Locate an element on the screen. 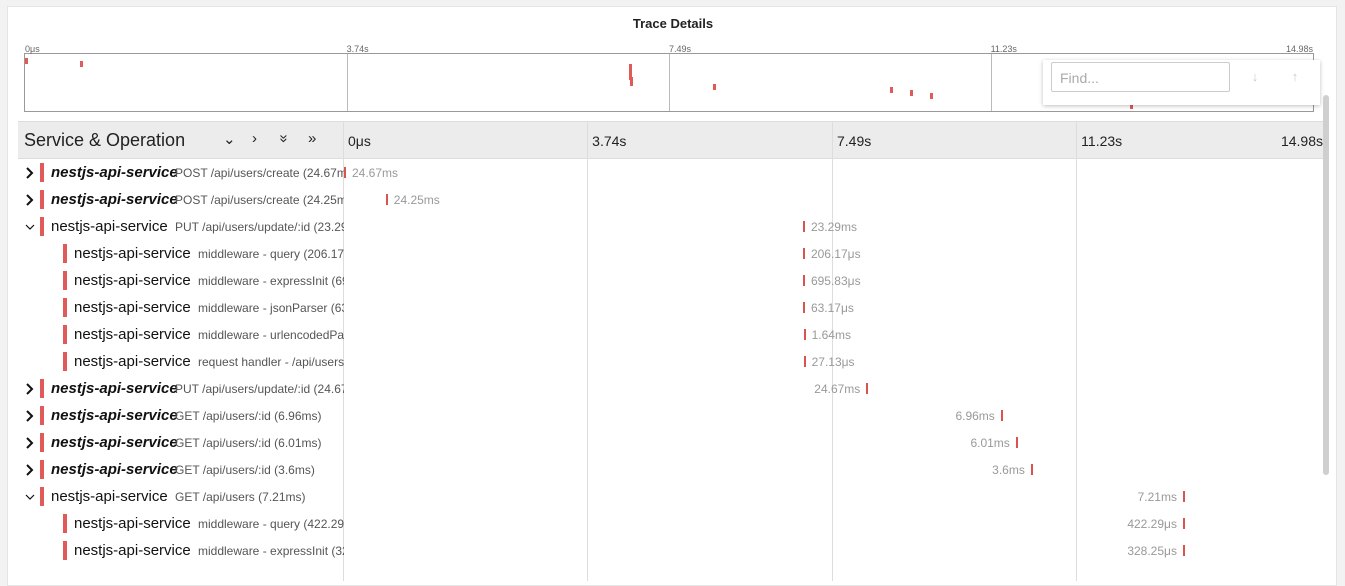 This screenshot has height=586, width=1345. span-duration: 6.96ms is located at coordinates (975, 416).